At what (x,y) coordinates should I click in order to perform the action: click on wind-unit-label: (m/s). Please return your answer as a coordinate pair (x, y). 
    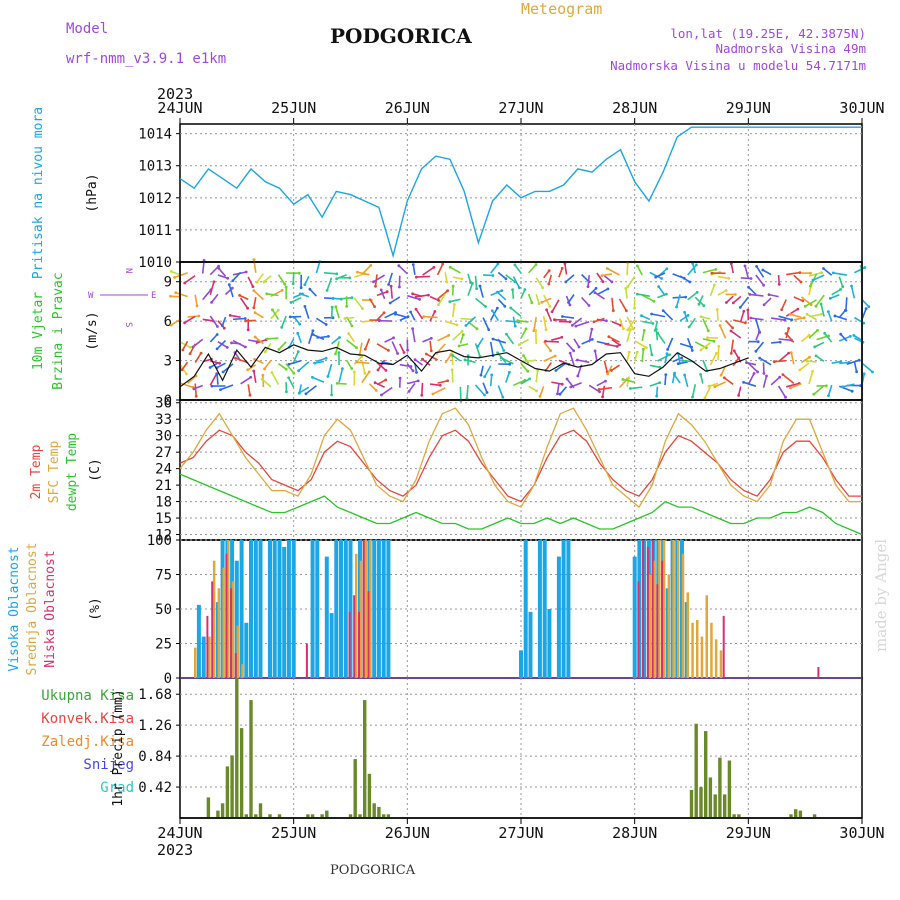
    Looking at the image, I should click on (92, 330).